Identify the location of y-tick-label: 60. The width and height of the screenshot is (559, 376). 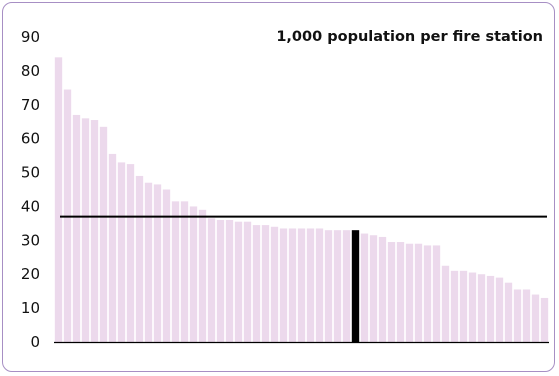
(30, 139).